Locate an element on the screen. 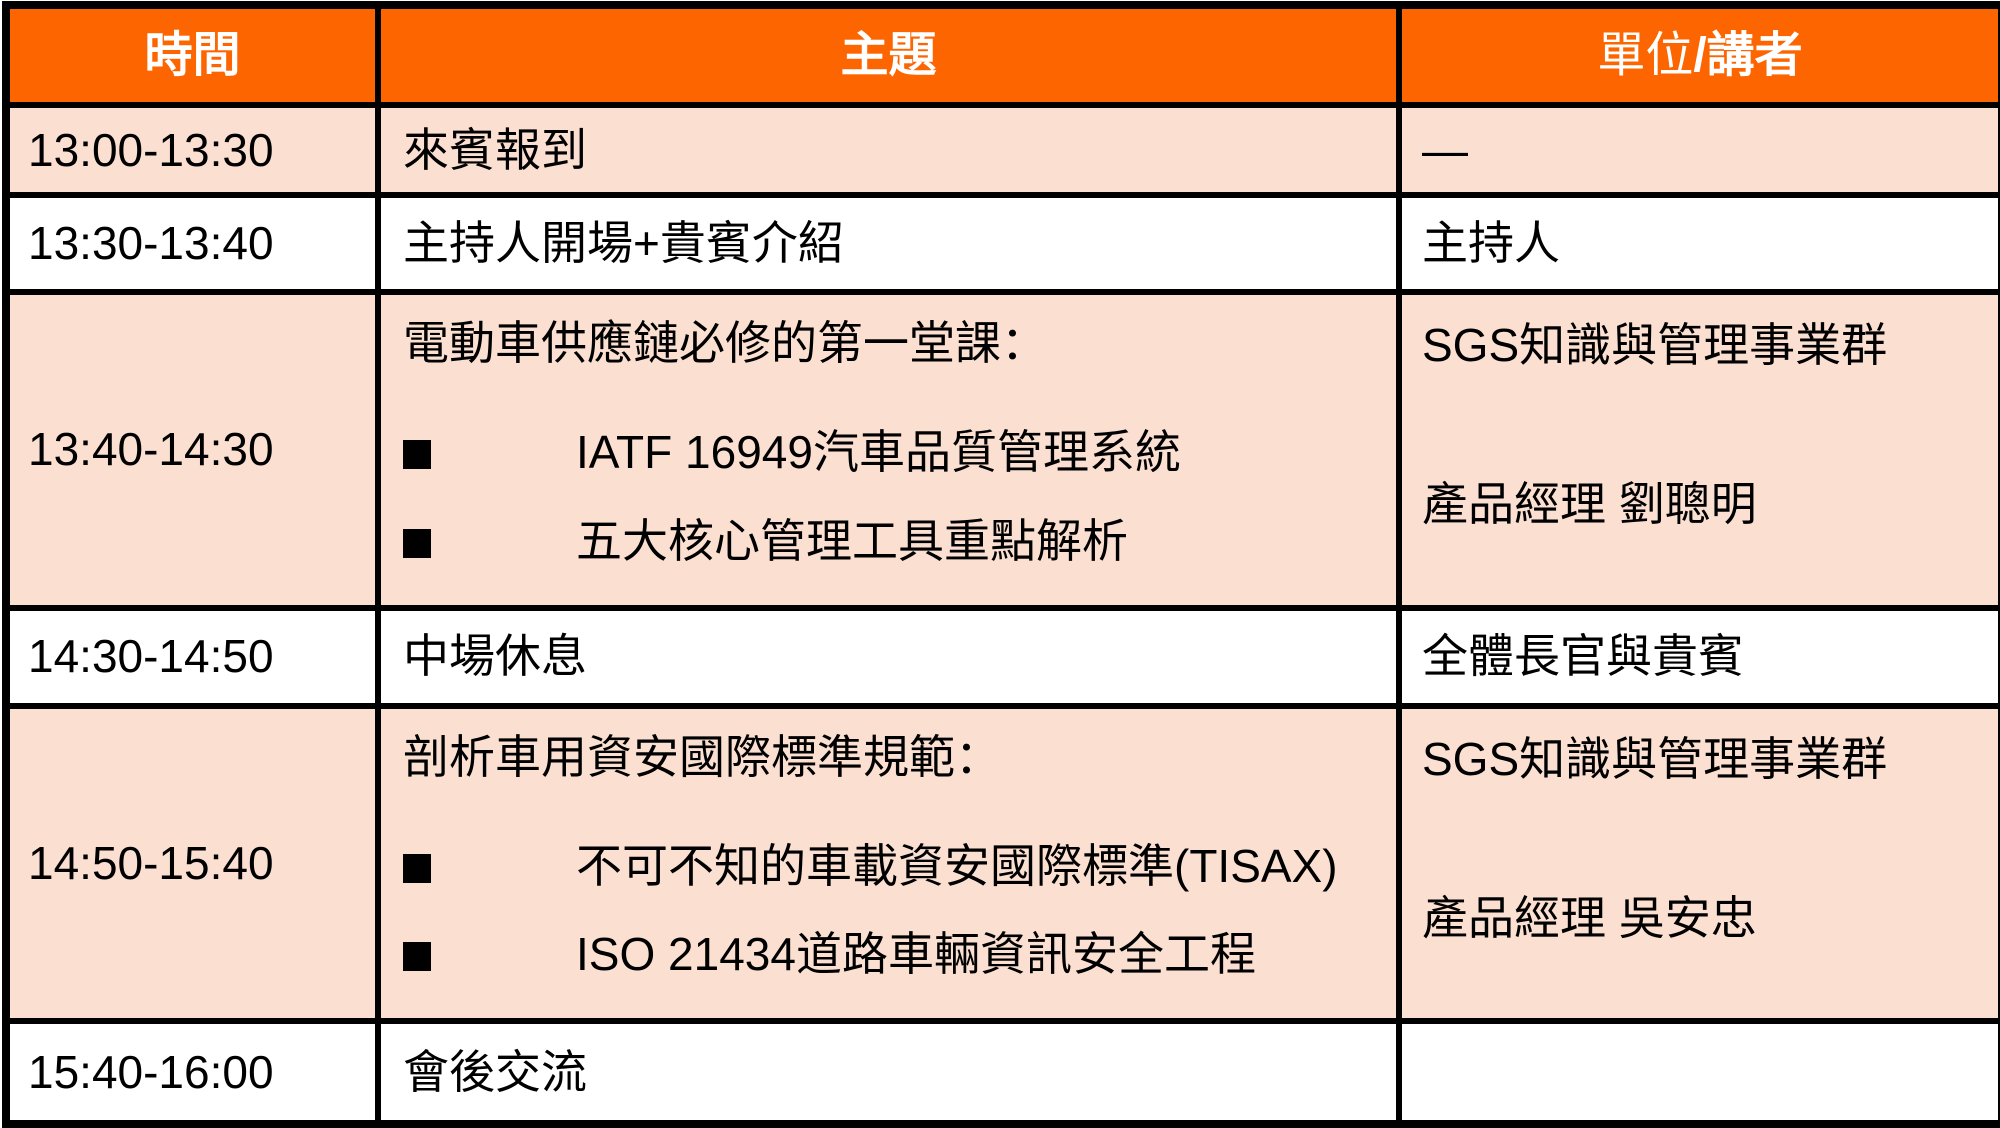 Image resolution: width=2000 pixels, height=1128 pixels. time-cell: 14:30-14:50 is located at coordinates (192, 656).